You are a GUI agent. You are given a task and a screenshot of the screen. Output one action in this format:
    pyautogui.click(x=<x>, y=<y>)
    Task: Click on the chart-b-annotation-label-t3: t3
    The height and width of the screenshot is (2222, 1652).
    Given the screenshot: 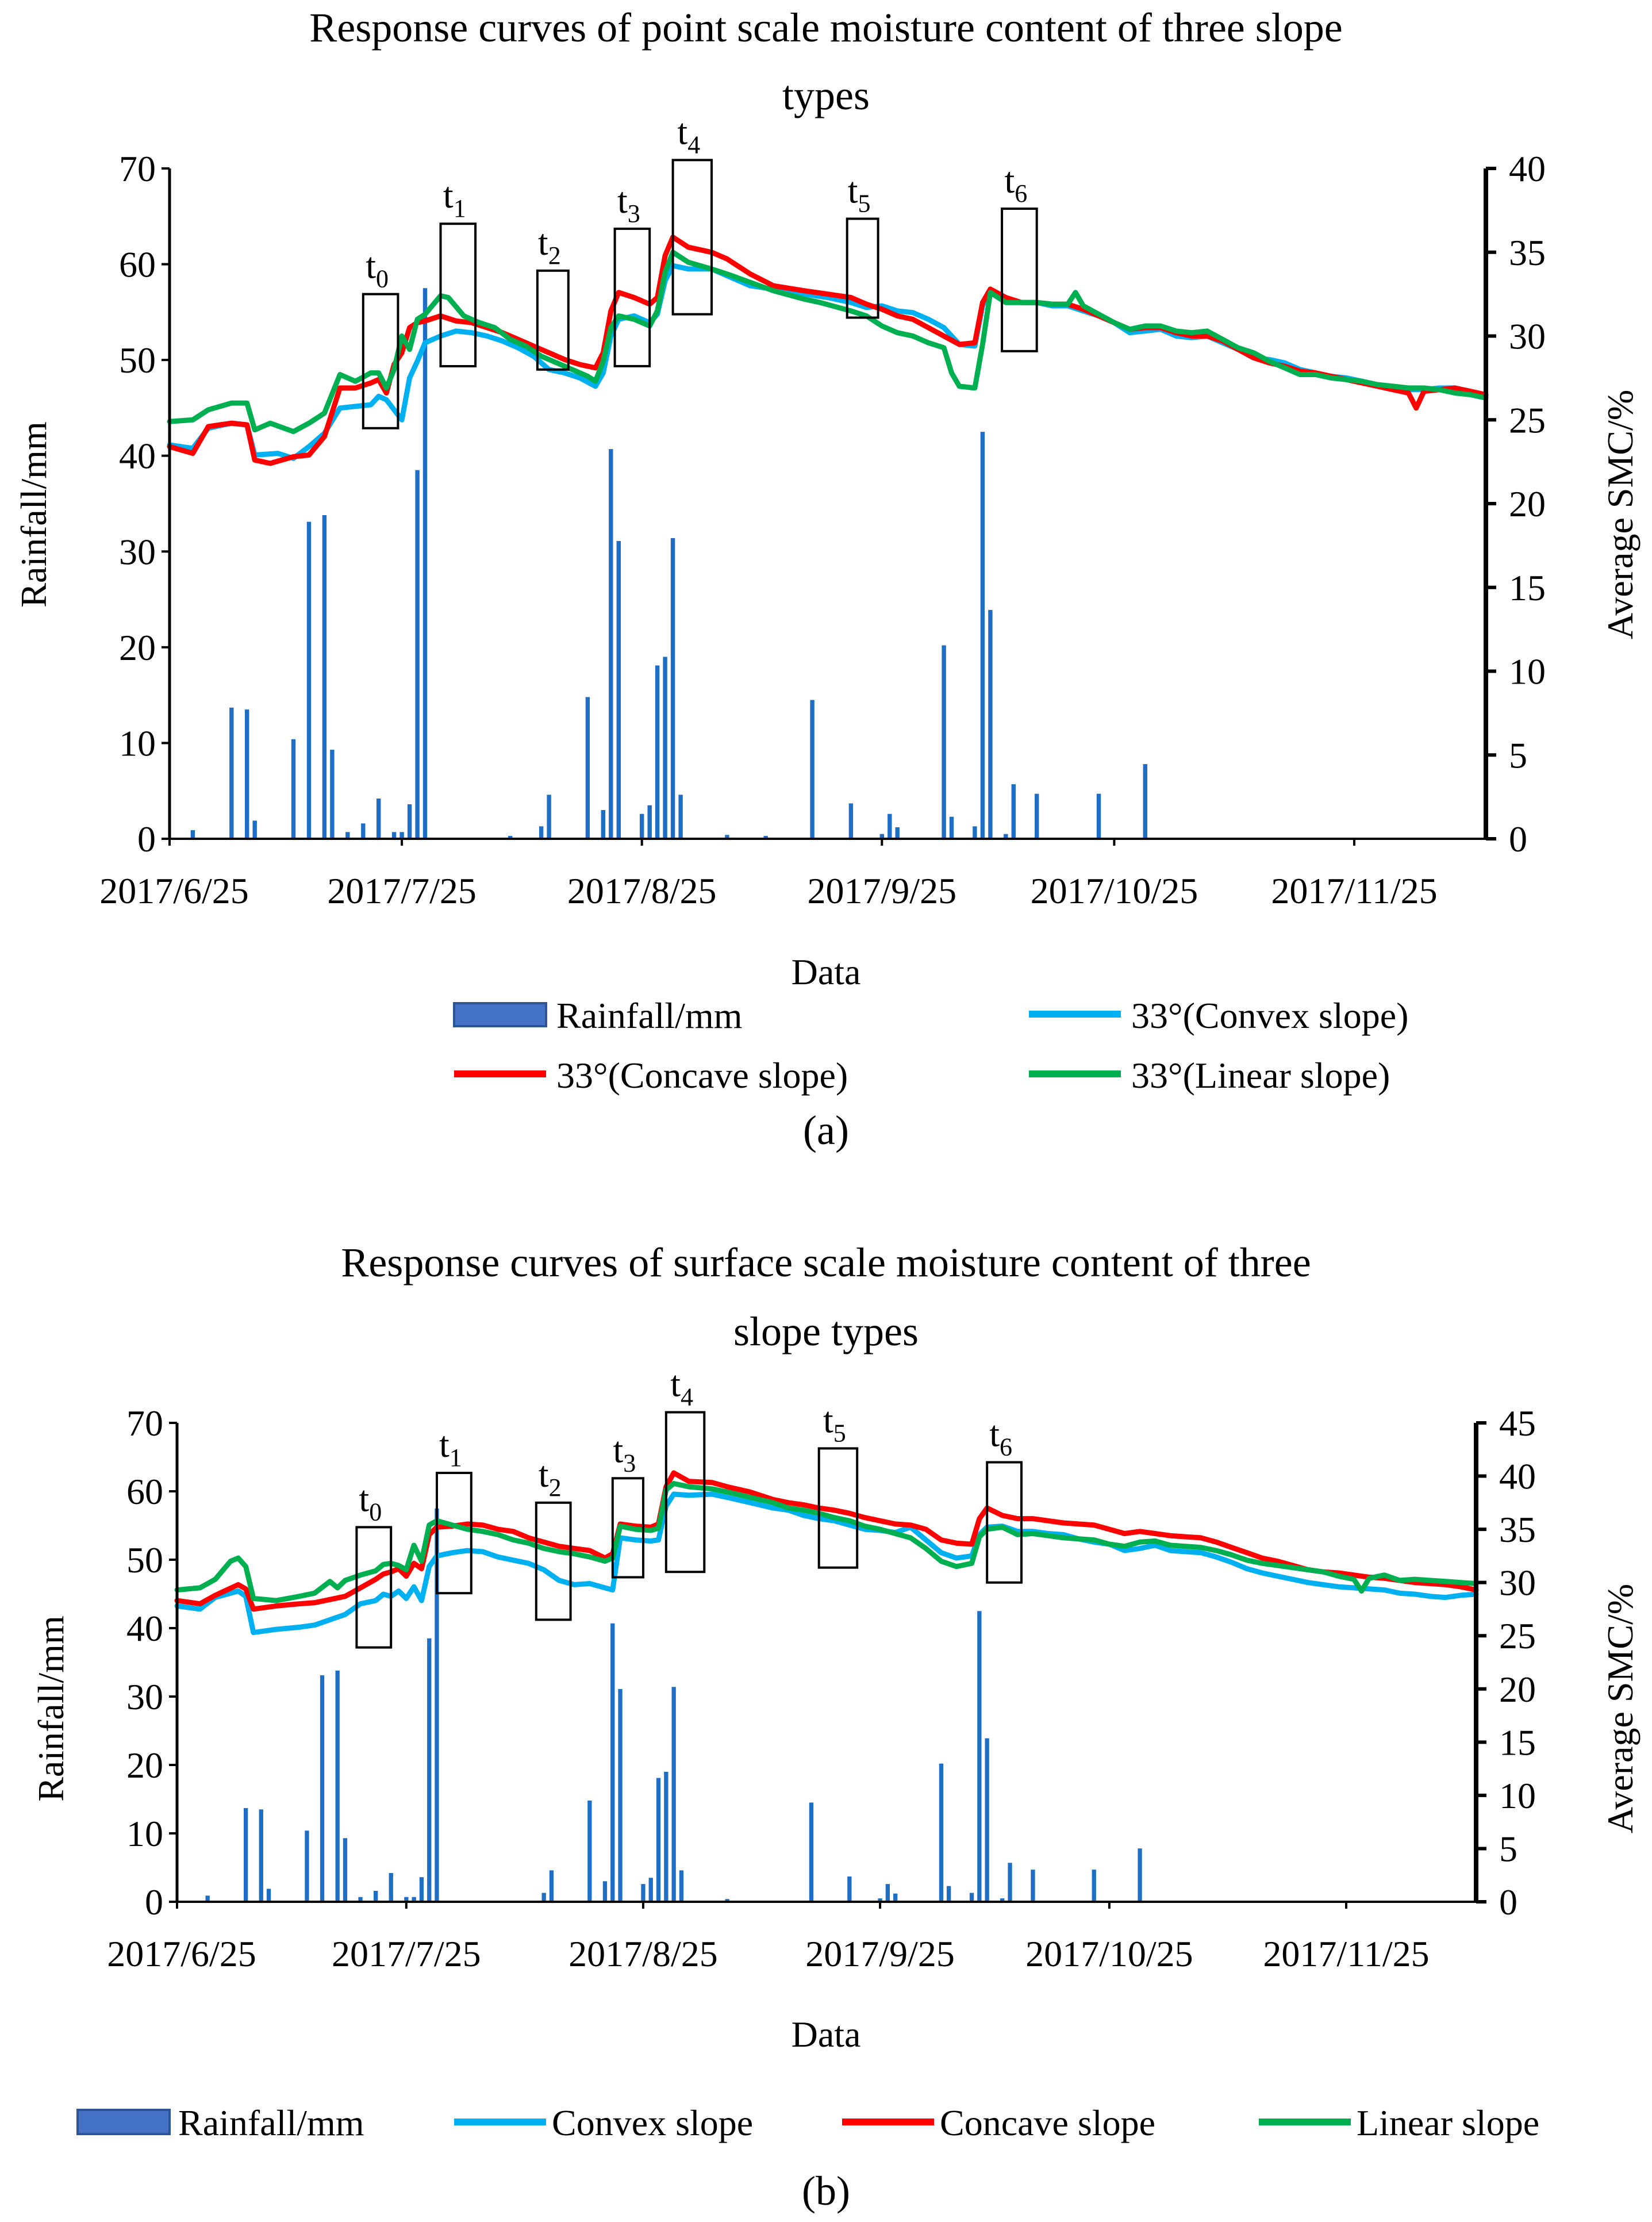 What is the action you would take?
    pyautogui.click(x=624, y=1453)
    